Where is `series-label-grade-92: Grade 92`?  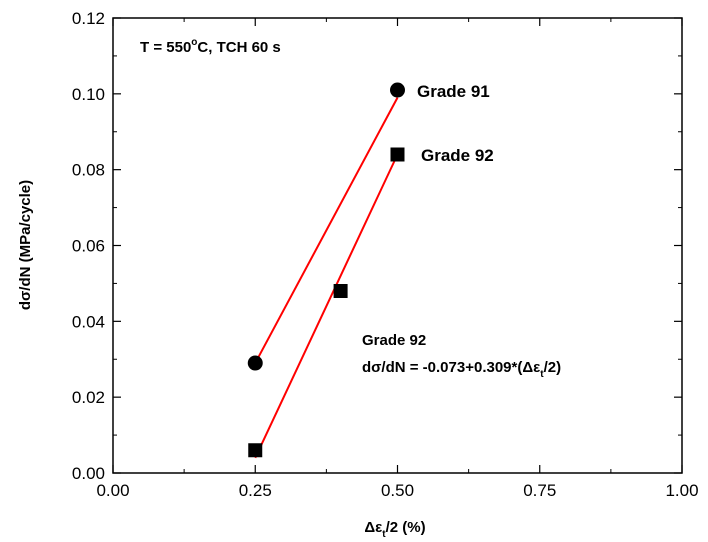
series-label-grade-92: Grade 92 is located at coordinates (457, 155).